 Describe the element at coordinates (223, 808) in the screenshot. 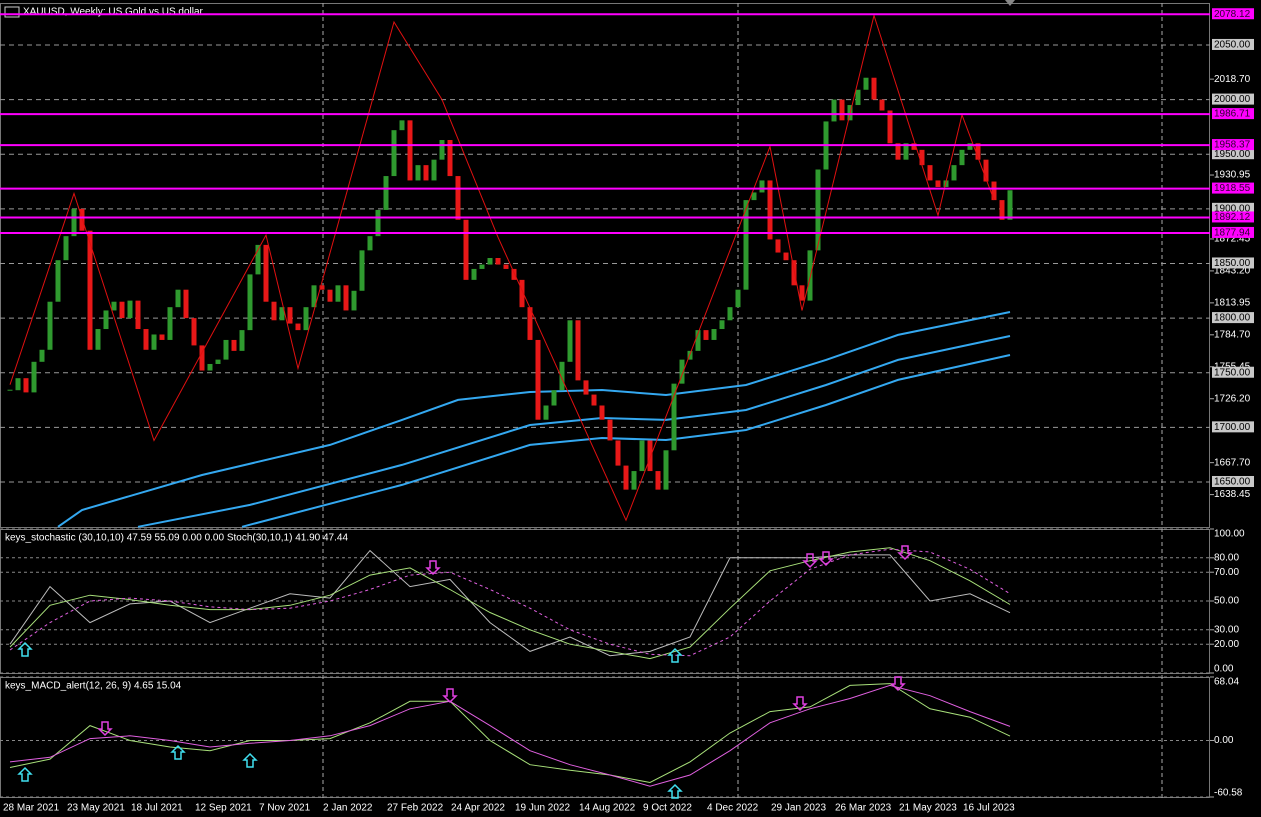

I see `x-tick-label: 12 Sep 2021` at that location.